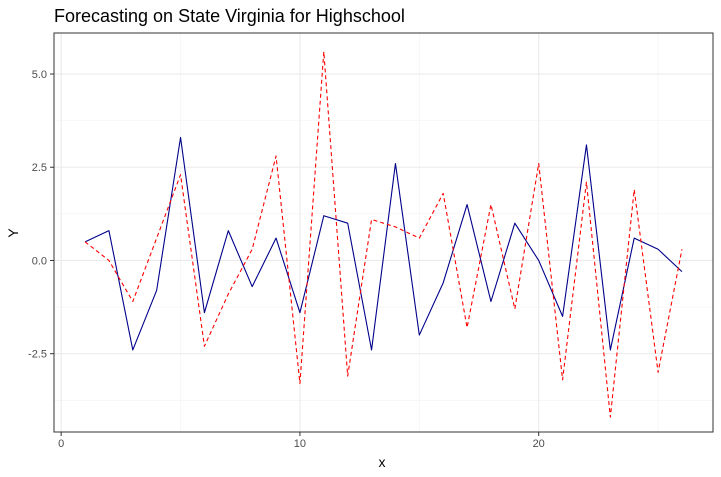 The height and width of the screenshot is (477, 721). Describe the element at coordinates (13, 233) in the screenshot. I see `y-axis-title: Y` at that location.